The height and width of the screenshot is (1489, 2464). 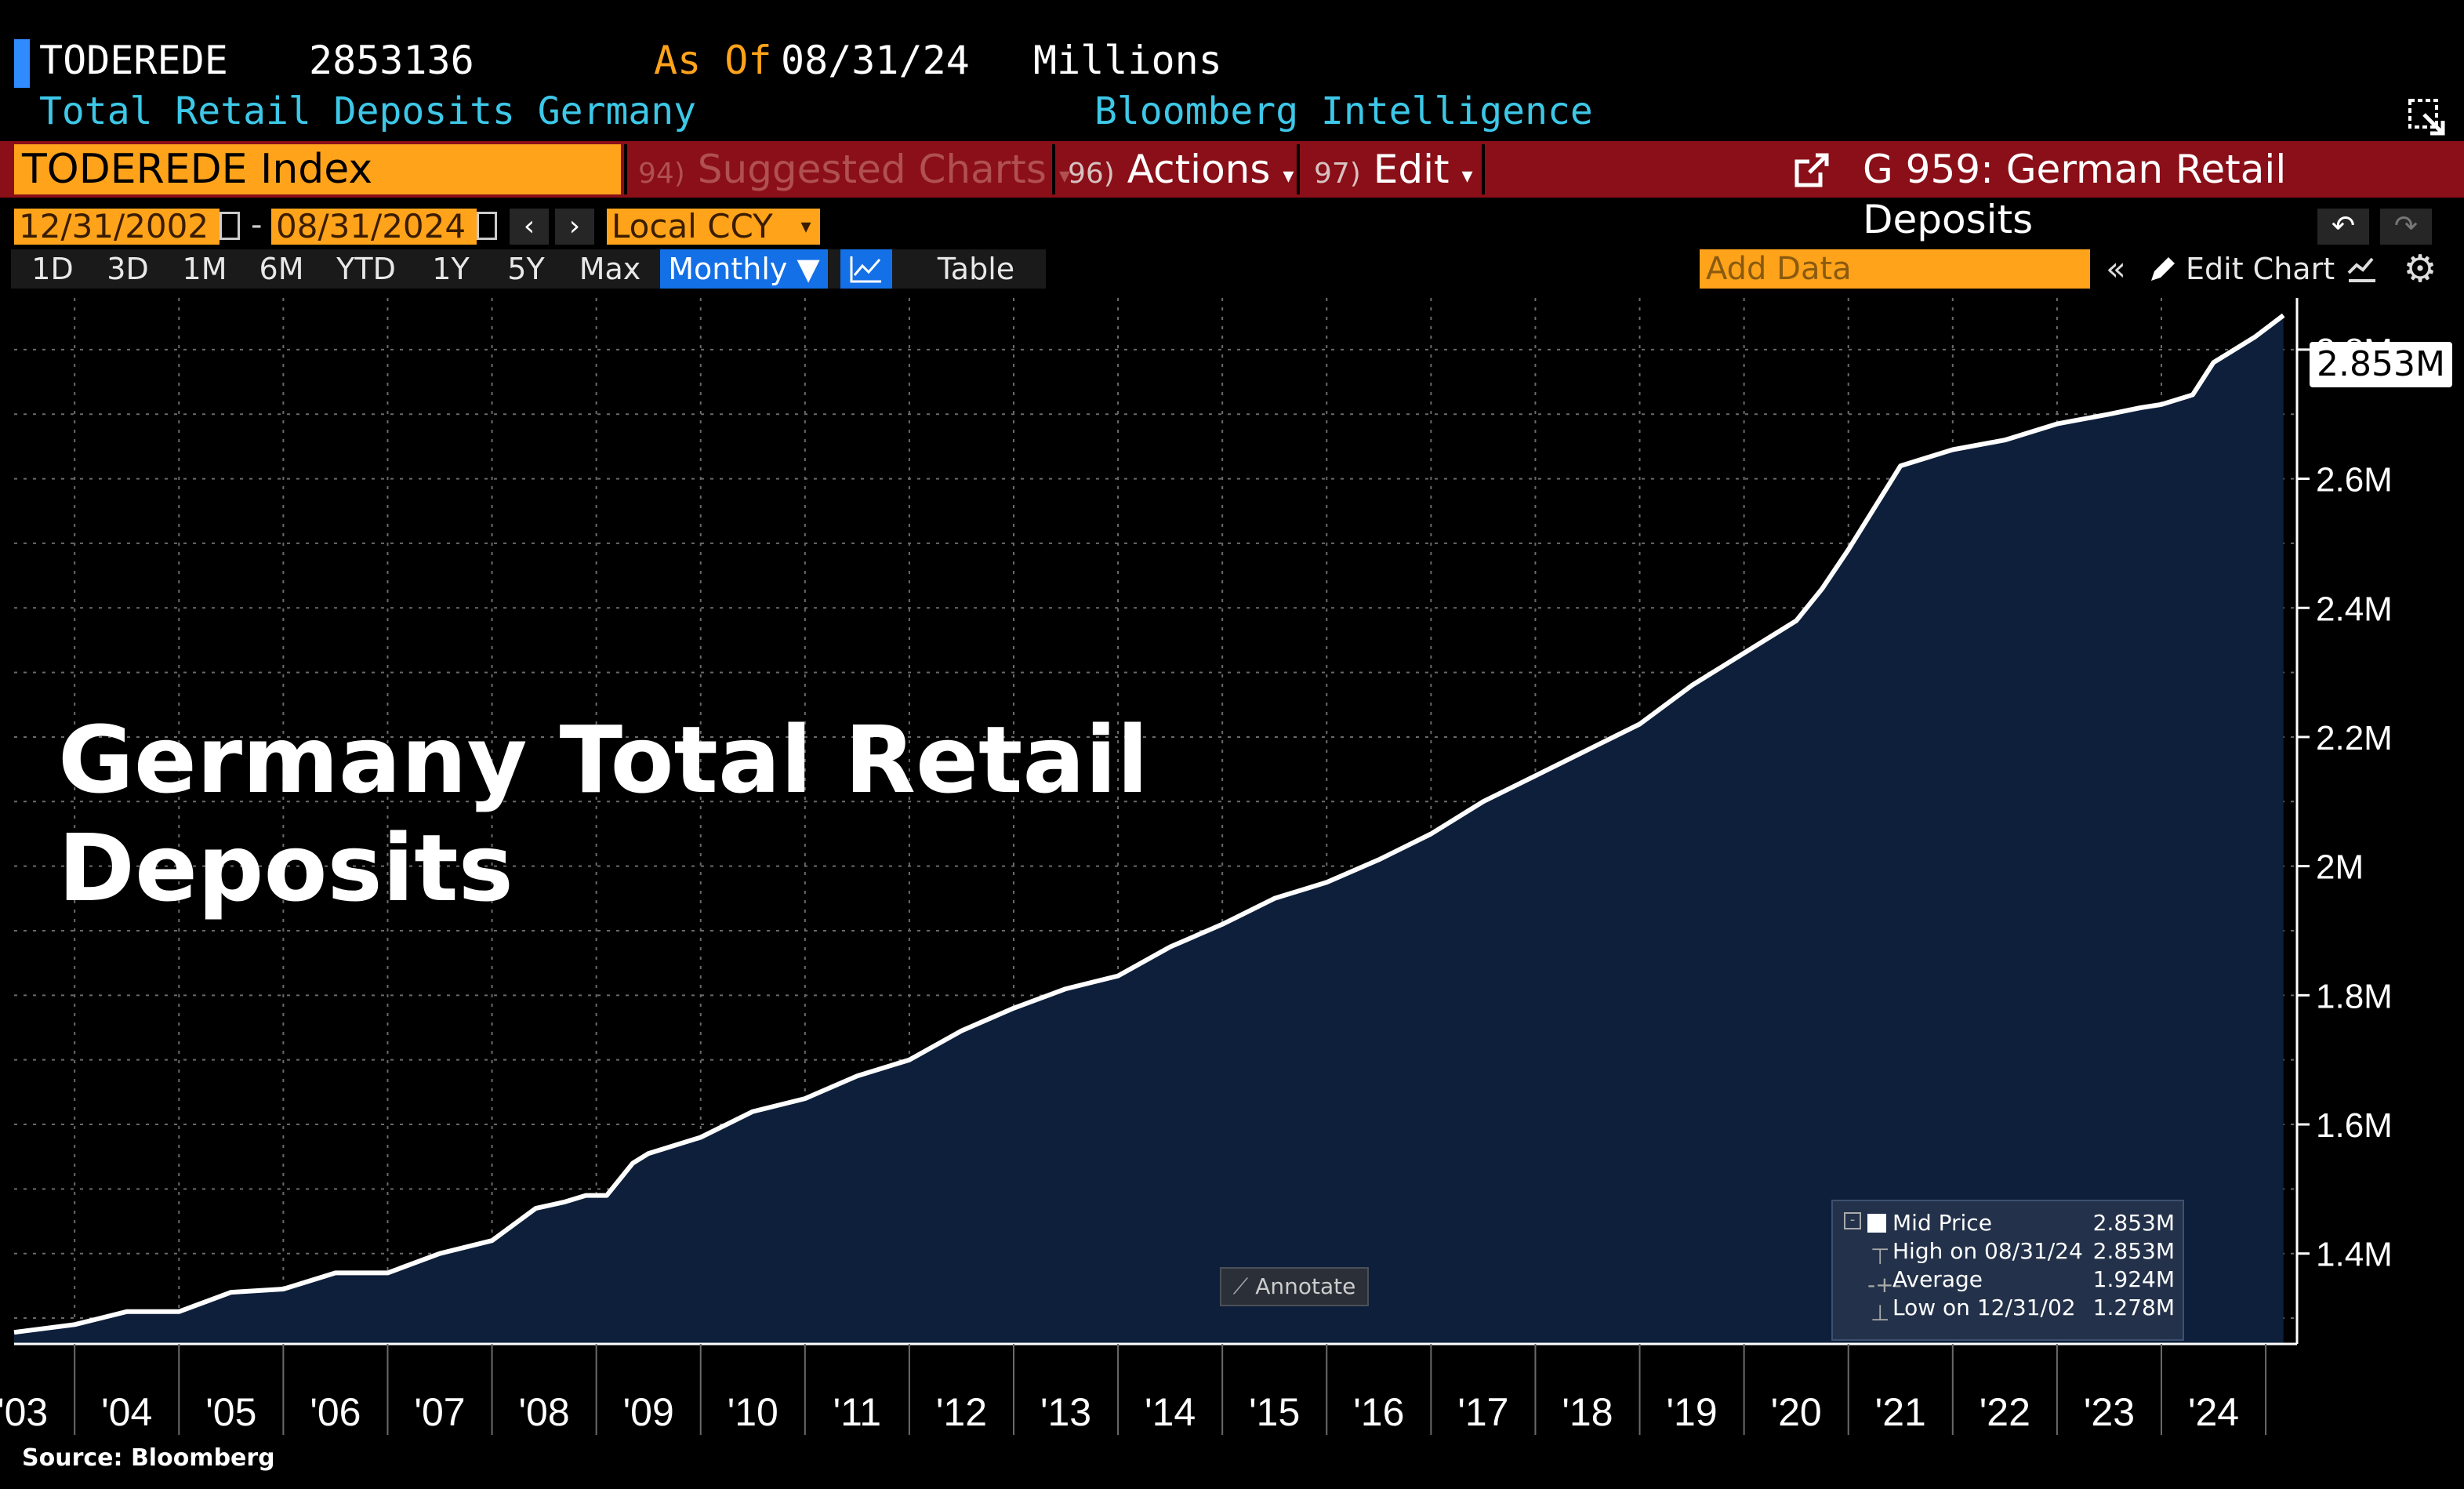 I want to click on legend-label: High on 08/31/24, so click(x=1987, y=1251).